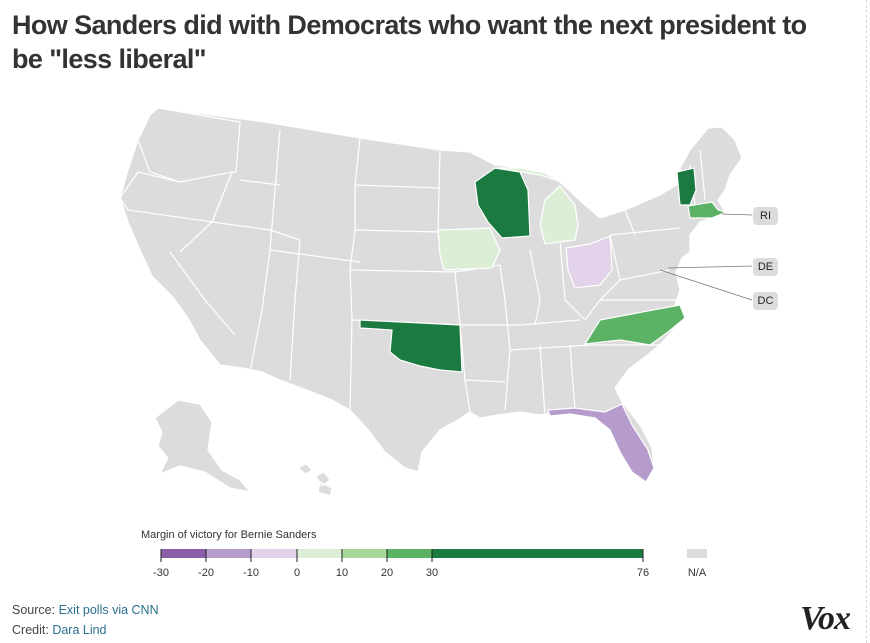 The image size is (870, 643). What do you see at coordinates (469, 249) in the screenshot?
I see `state-iowa` at bounding box center [469, 249].